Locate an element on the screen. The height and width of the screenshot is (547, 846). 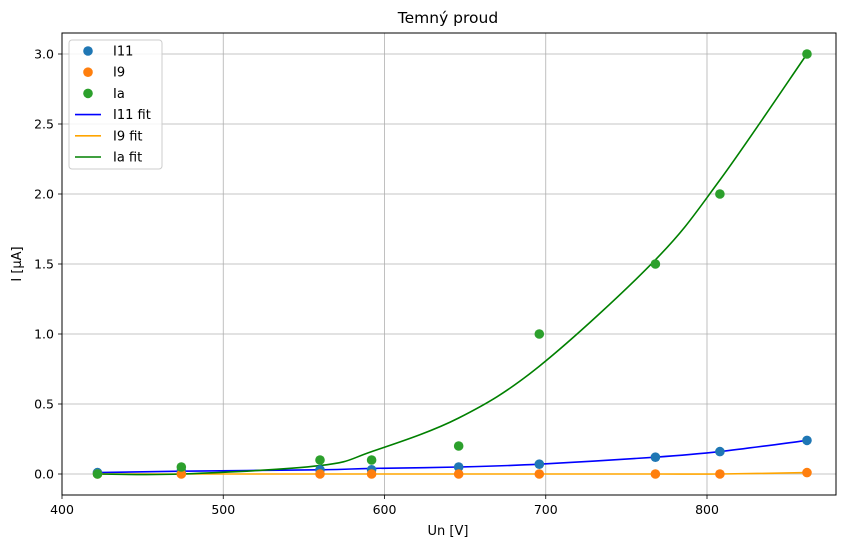
y-tick-label: 0.0 is located at coordinates (44, 474).